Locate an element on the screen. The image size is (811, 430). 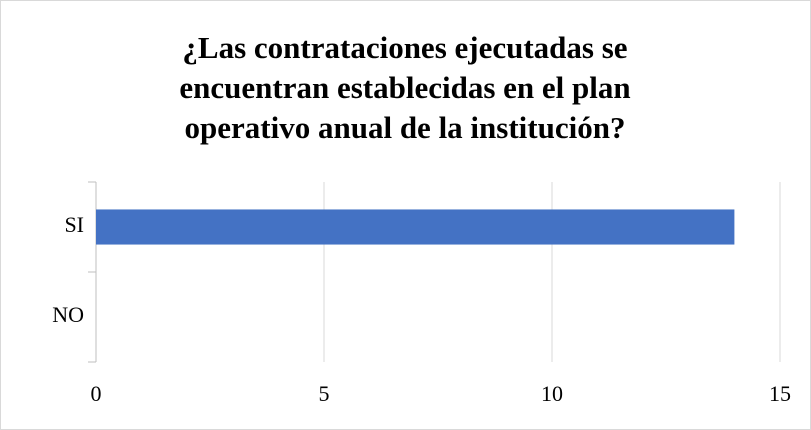
x-tick-label: 10 is located at coordinates (552, 393).